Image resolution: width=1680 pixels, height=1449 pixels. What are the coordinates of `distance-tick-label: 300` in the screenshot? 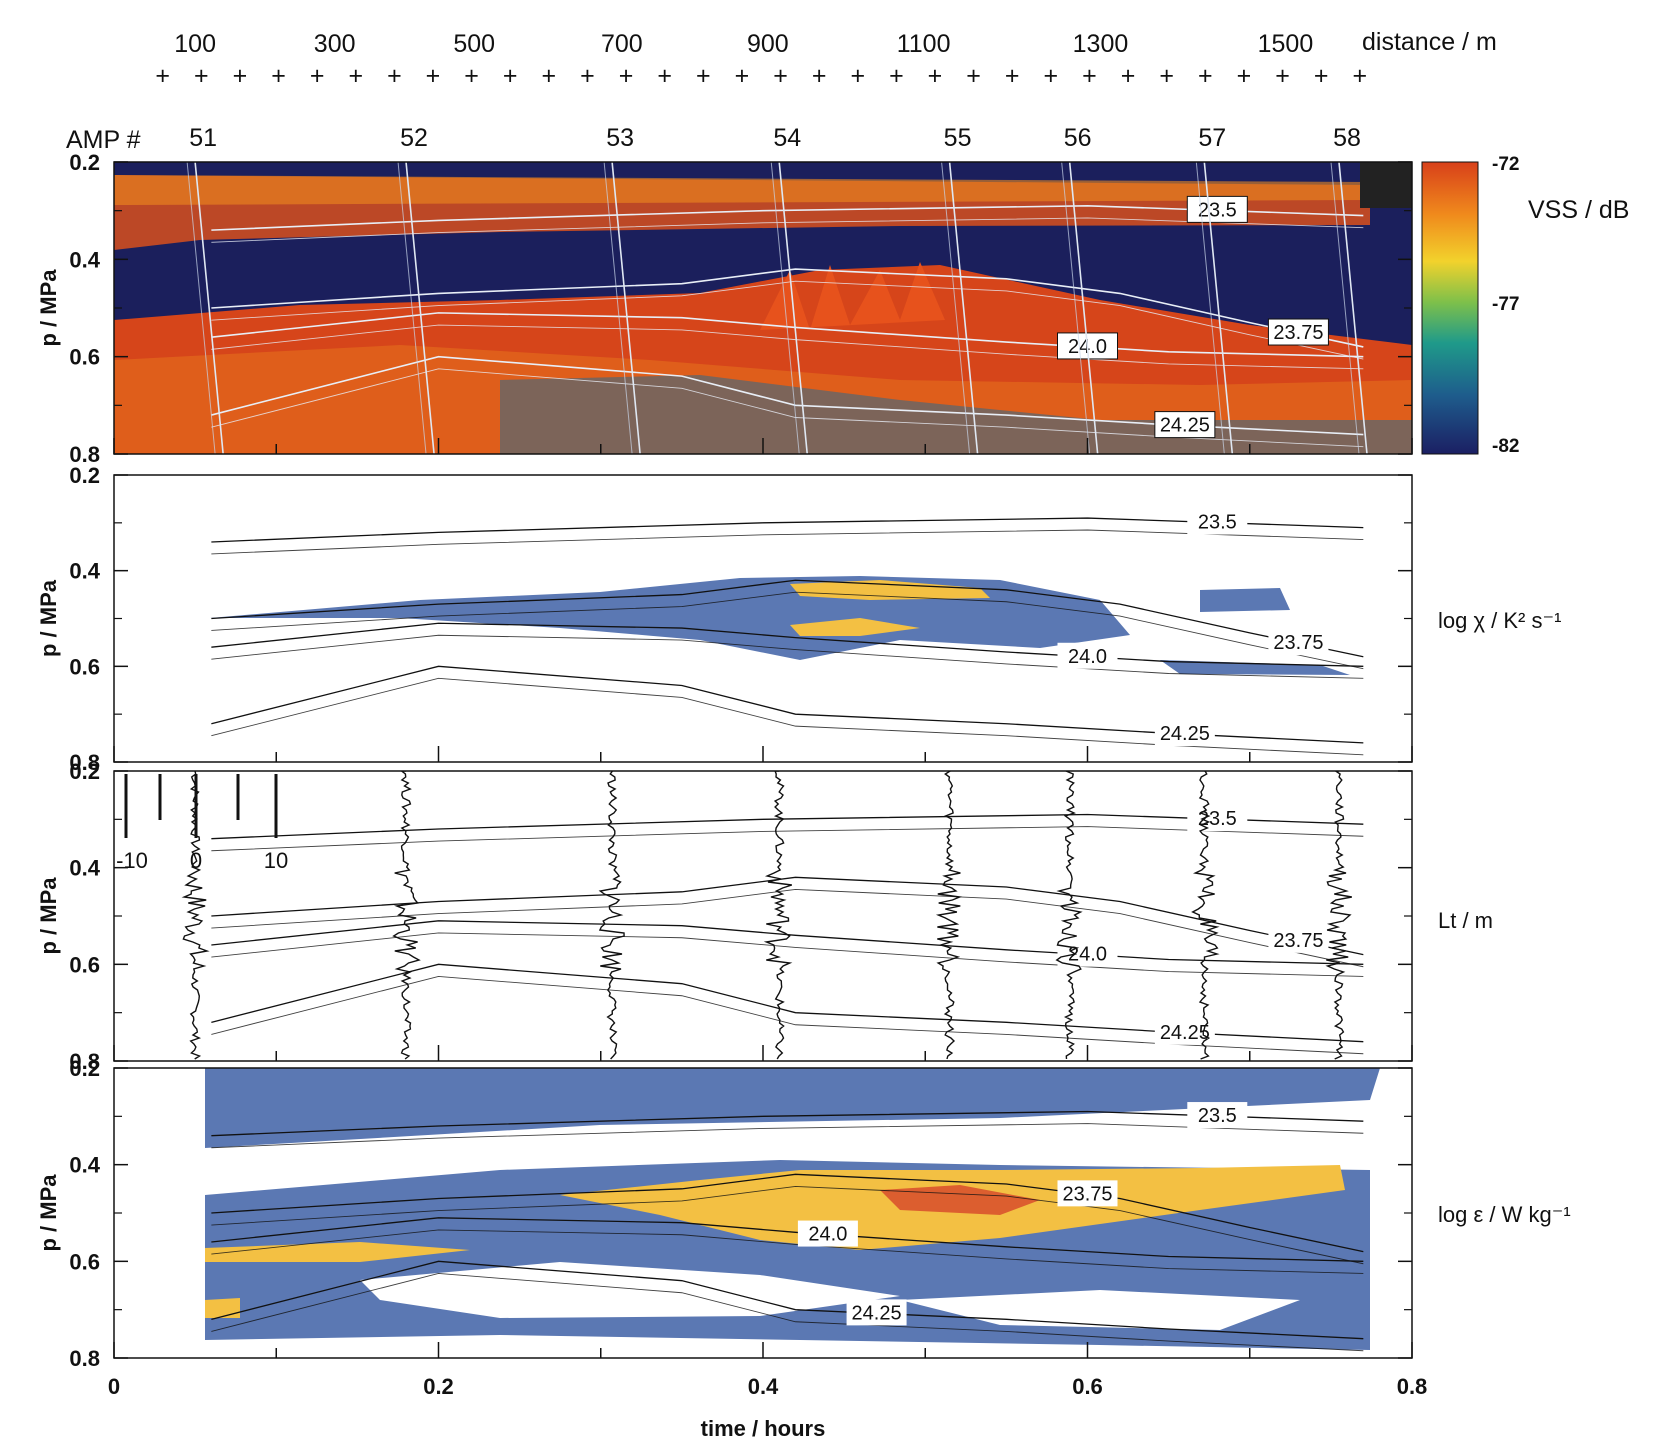 It's located at (335, 44).